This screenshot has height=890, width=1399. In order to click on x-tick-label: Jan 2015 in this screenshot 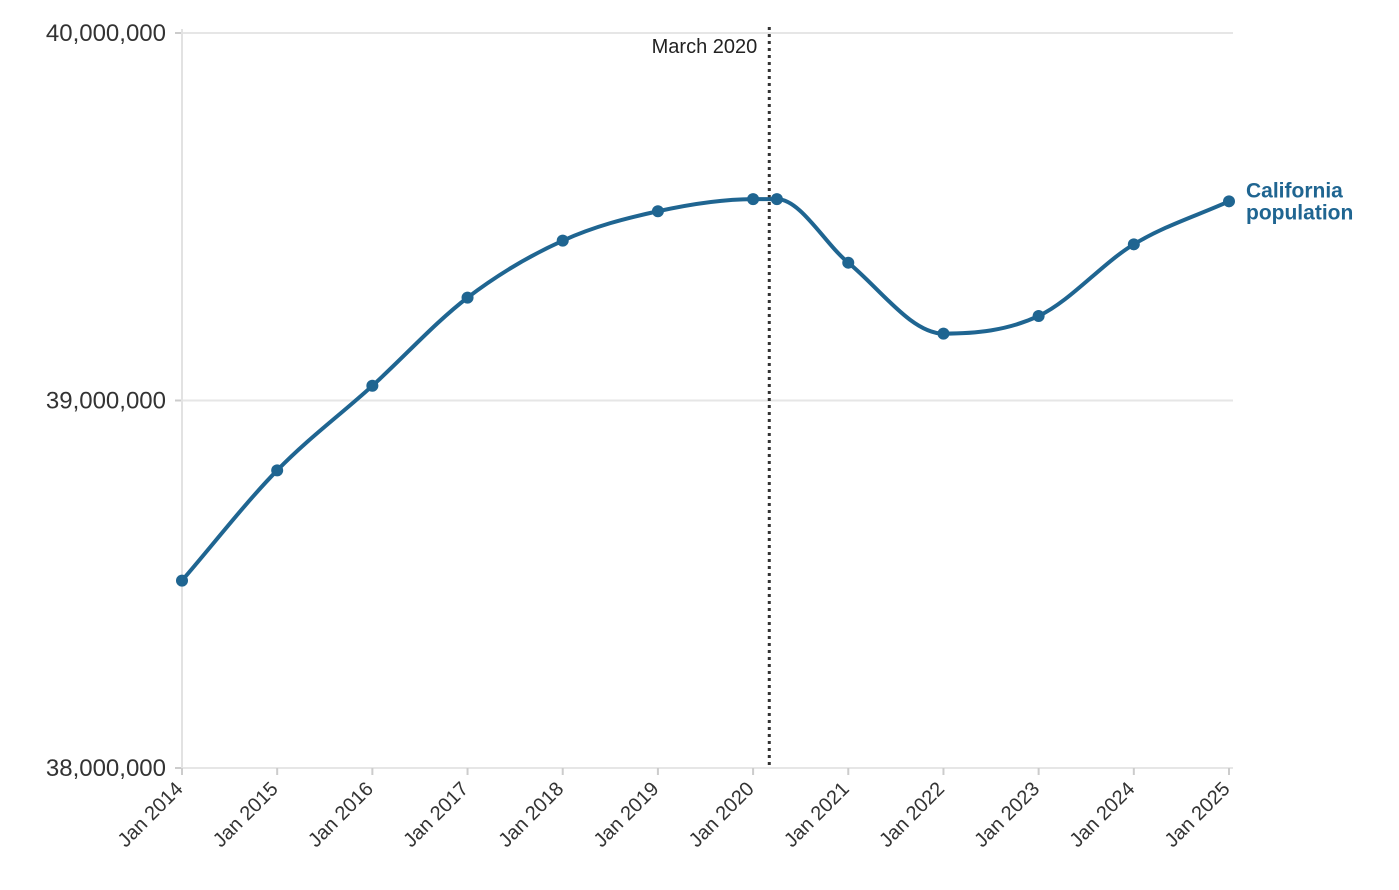, I will do `click(246, 815)`.